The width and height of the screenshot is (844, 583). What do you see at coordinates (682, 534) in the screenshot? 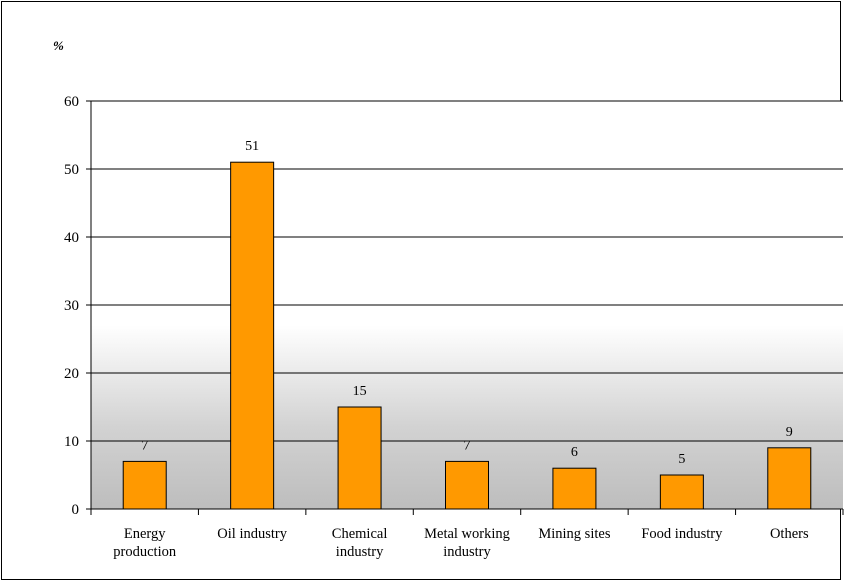
I see `x-category-label: Food industry` at bounding box center [682, 534].